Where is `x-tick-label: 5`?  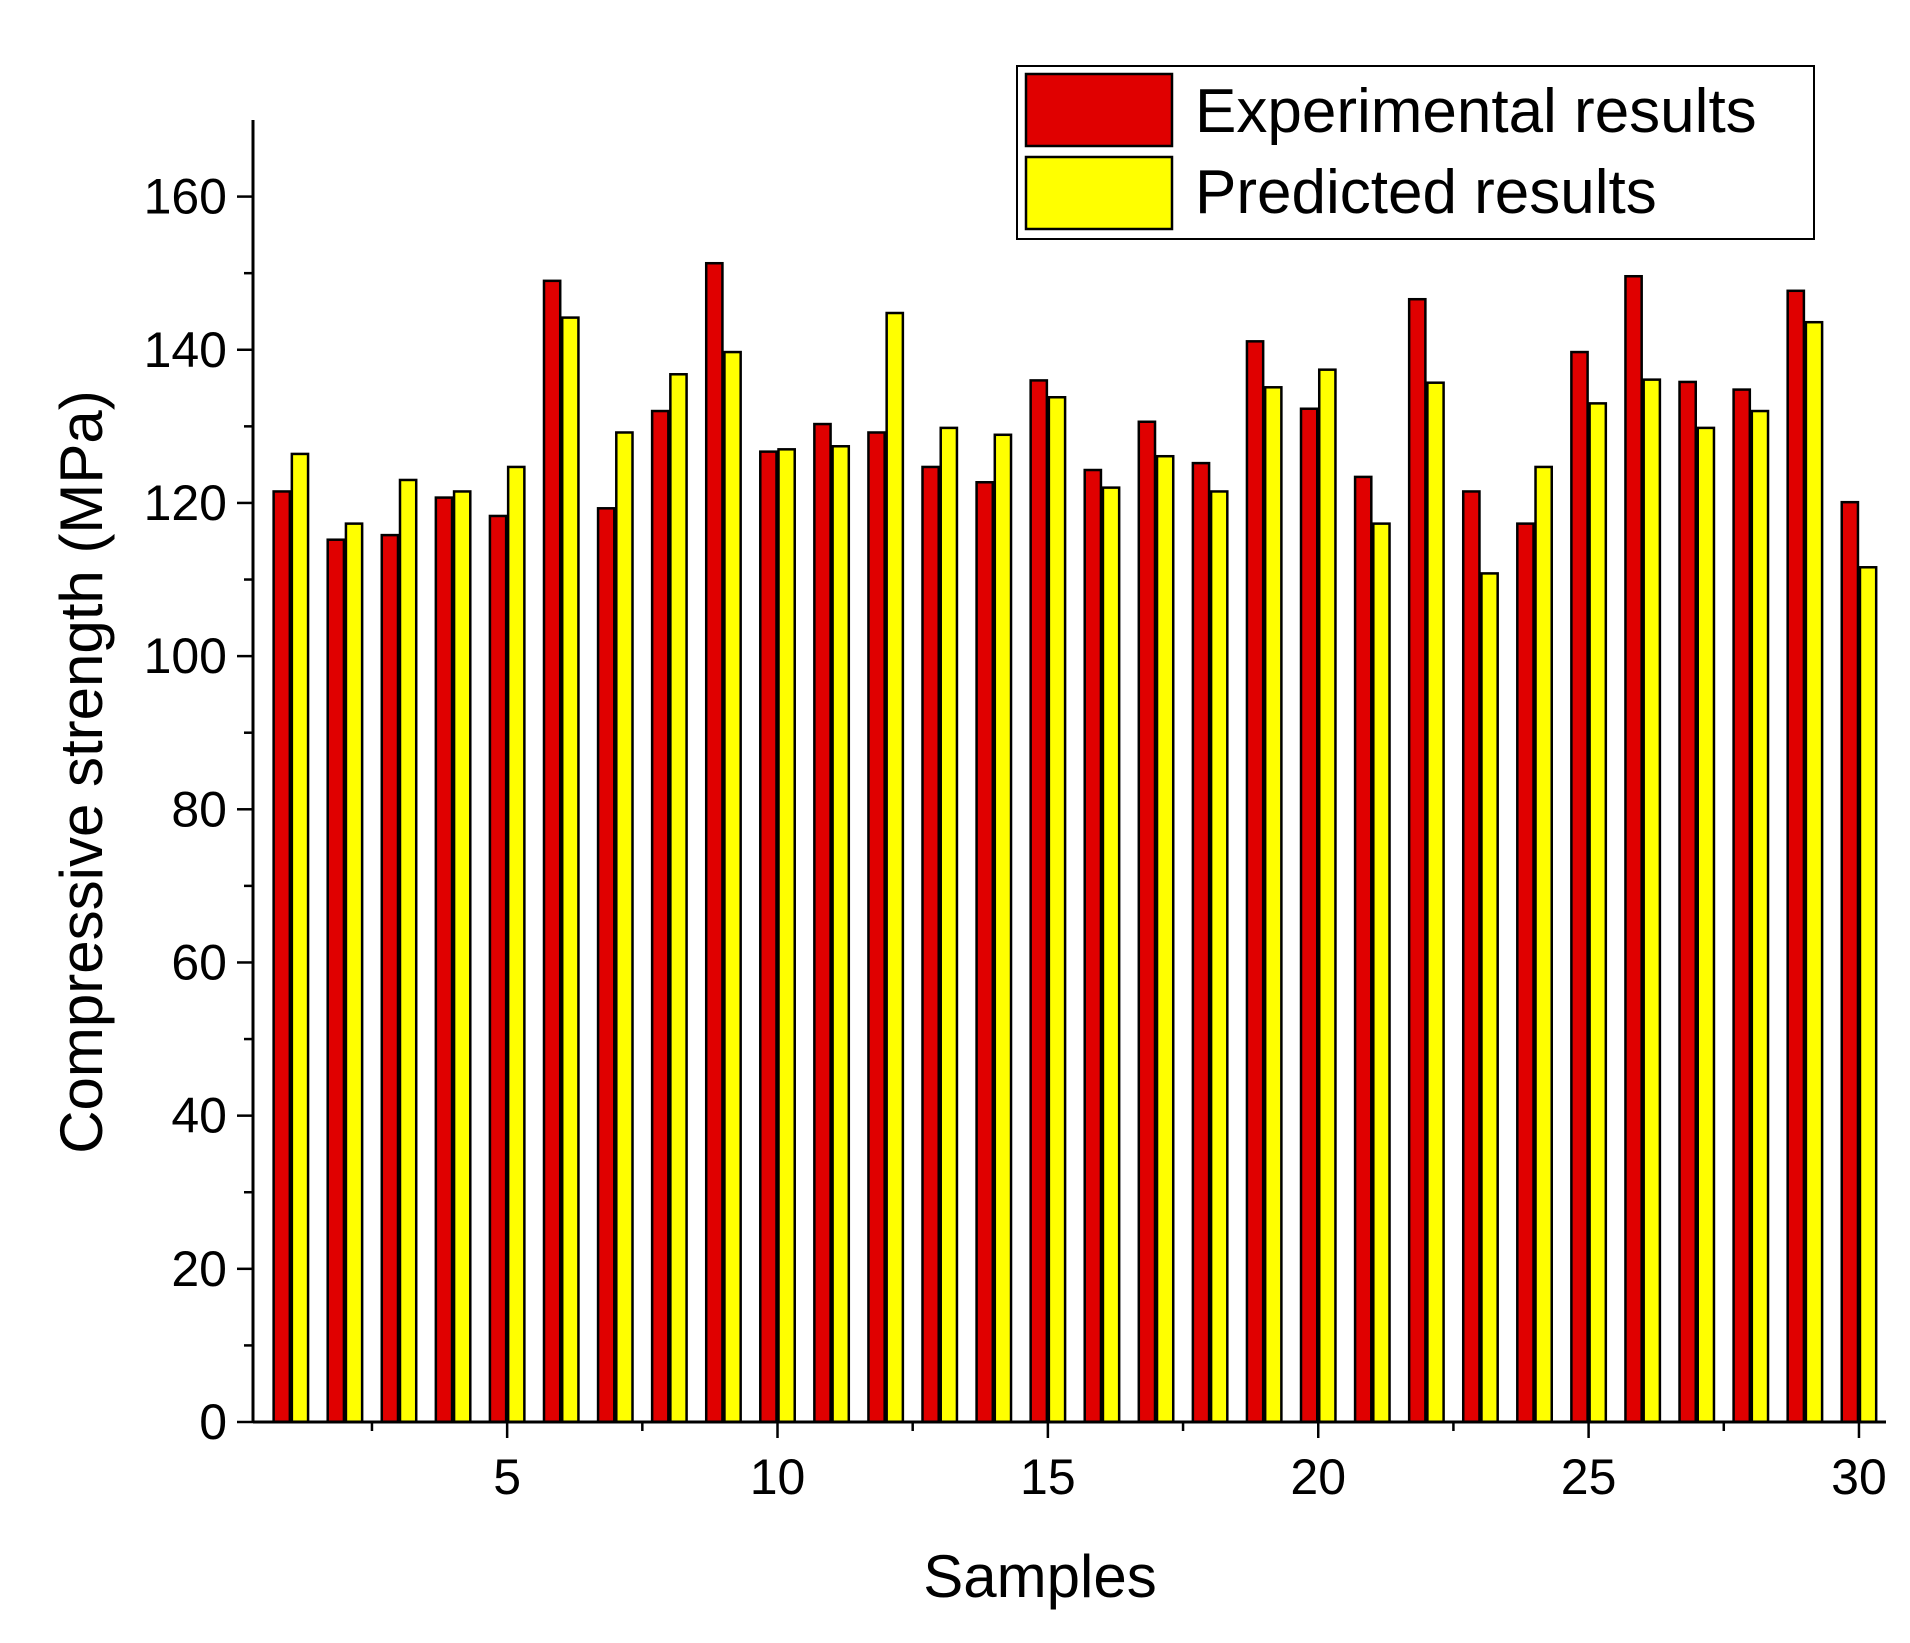 x-tick-label: 5 is located at coordinates (507, 1477).